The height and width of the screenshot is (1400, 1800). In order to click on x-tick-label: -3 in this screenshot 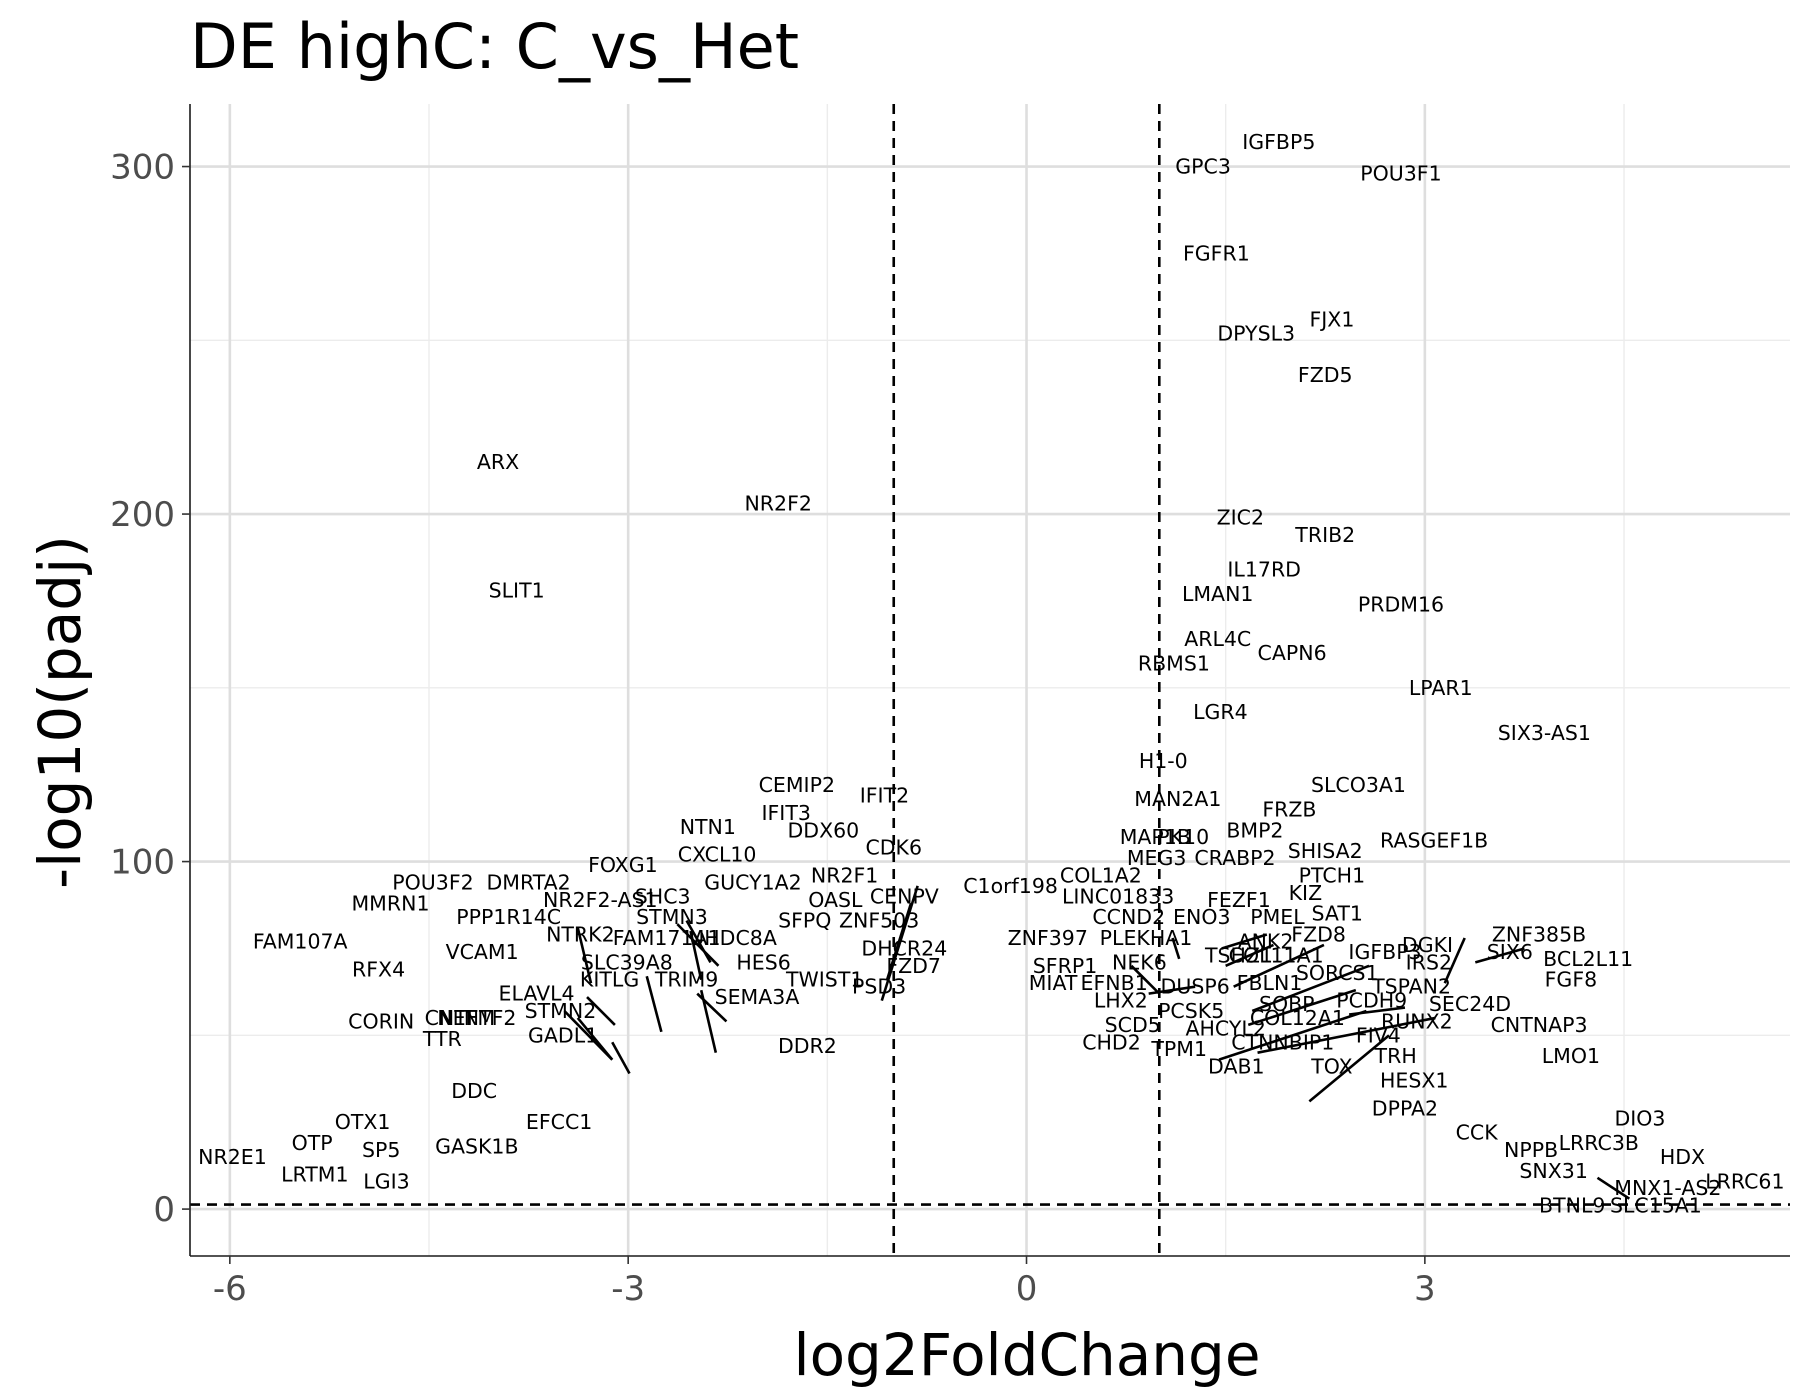, I will do `click(628, 1289)`.